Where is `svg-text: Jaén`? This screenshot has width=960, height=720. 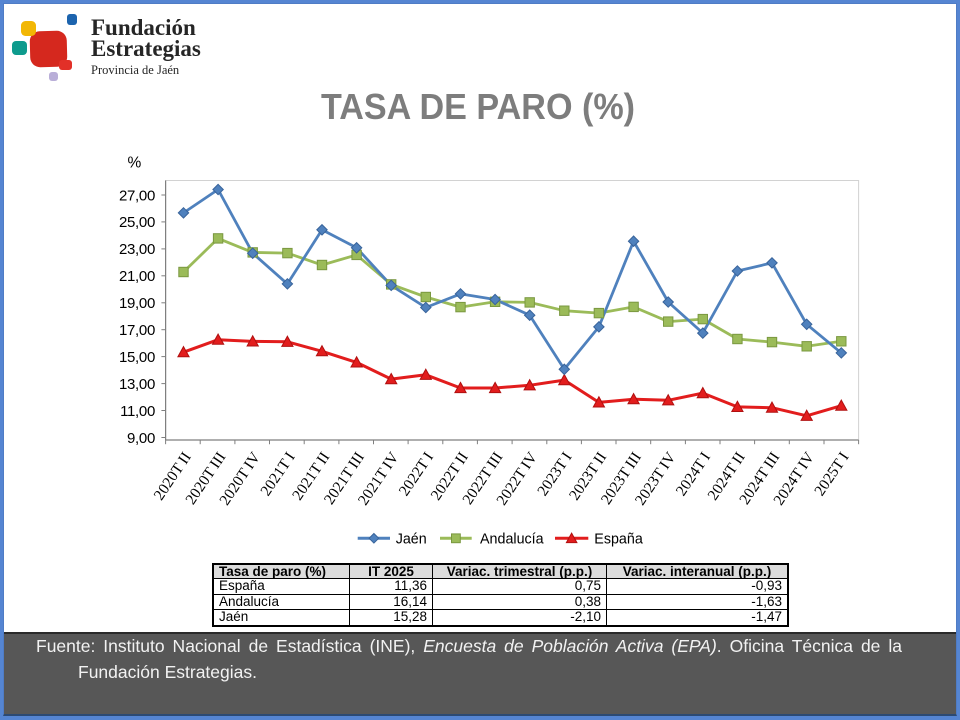
svg-text: Jaén is located at coordinates (411, 540).